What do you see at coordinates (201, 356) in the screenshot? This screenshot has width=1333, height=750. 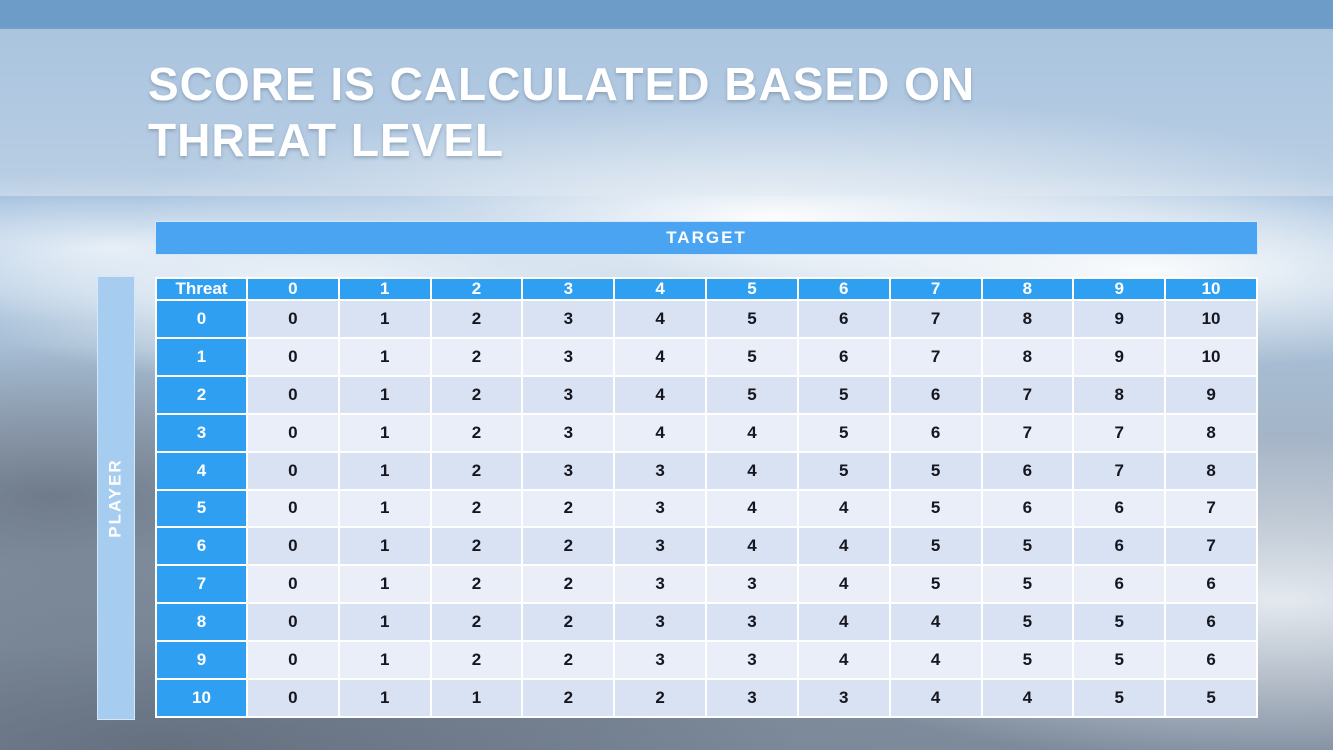 I see `row-header: 1` at bounding box center [201, 356].